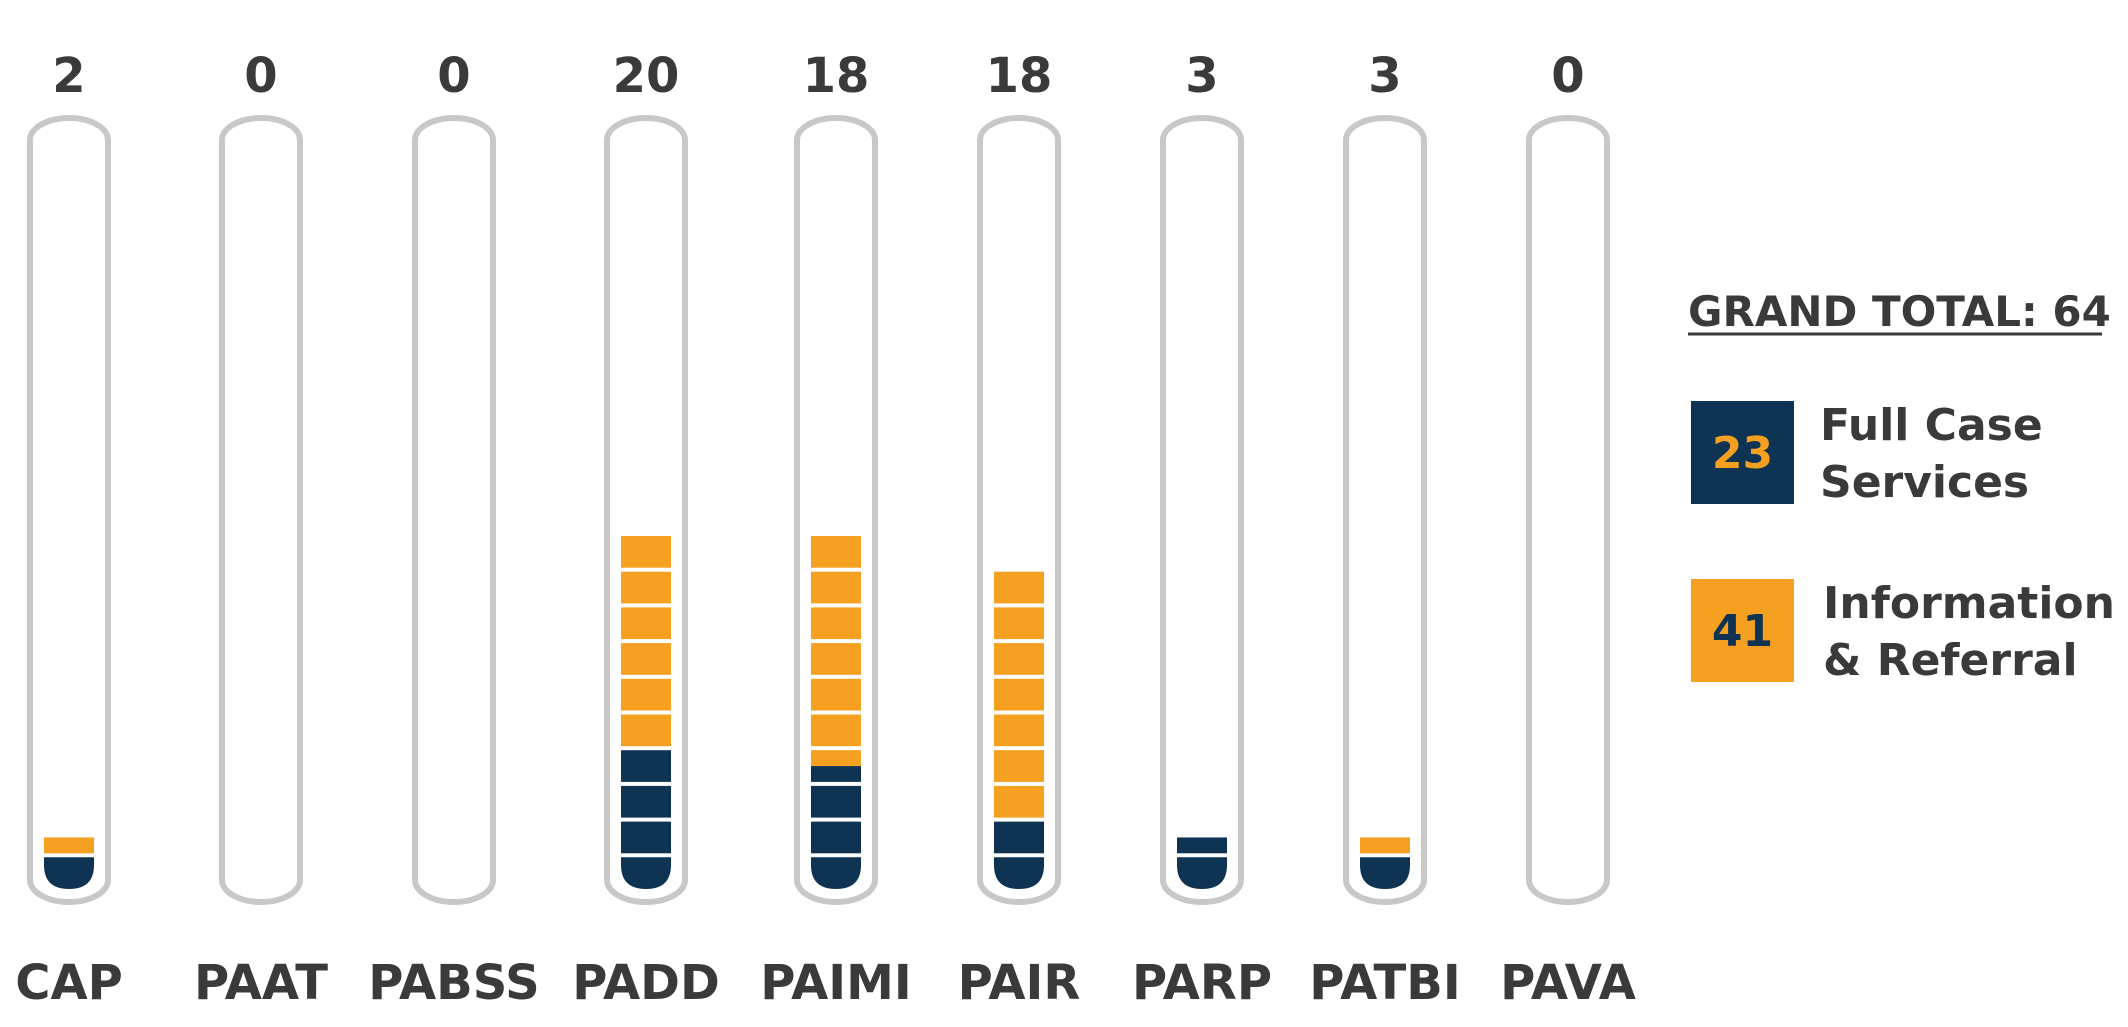 Image resolution: width=2128 pixels, height=1027 pixels. I want to click on tube-paat, so click(261, 510).